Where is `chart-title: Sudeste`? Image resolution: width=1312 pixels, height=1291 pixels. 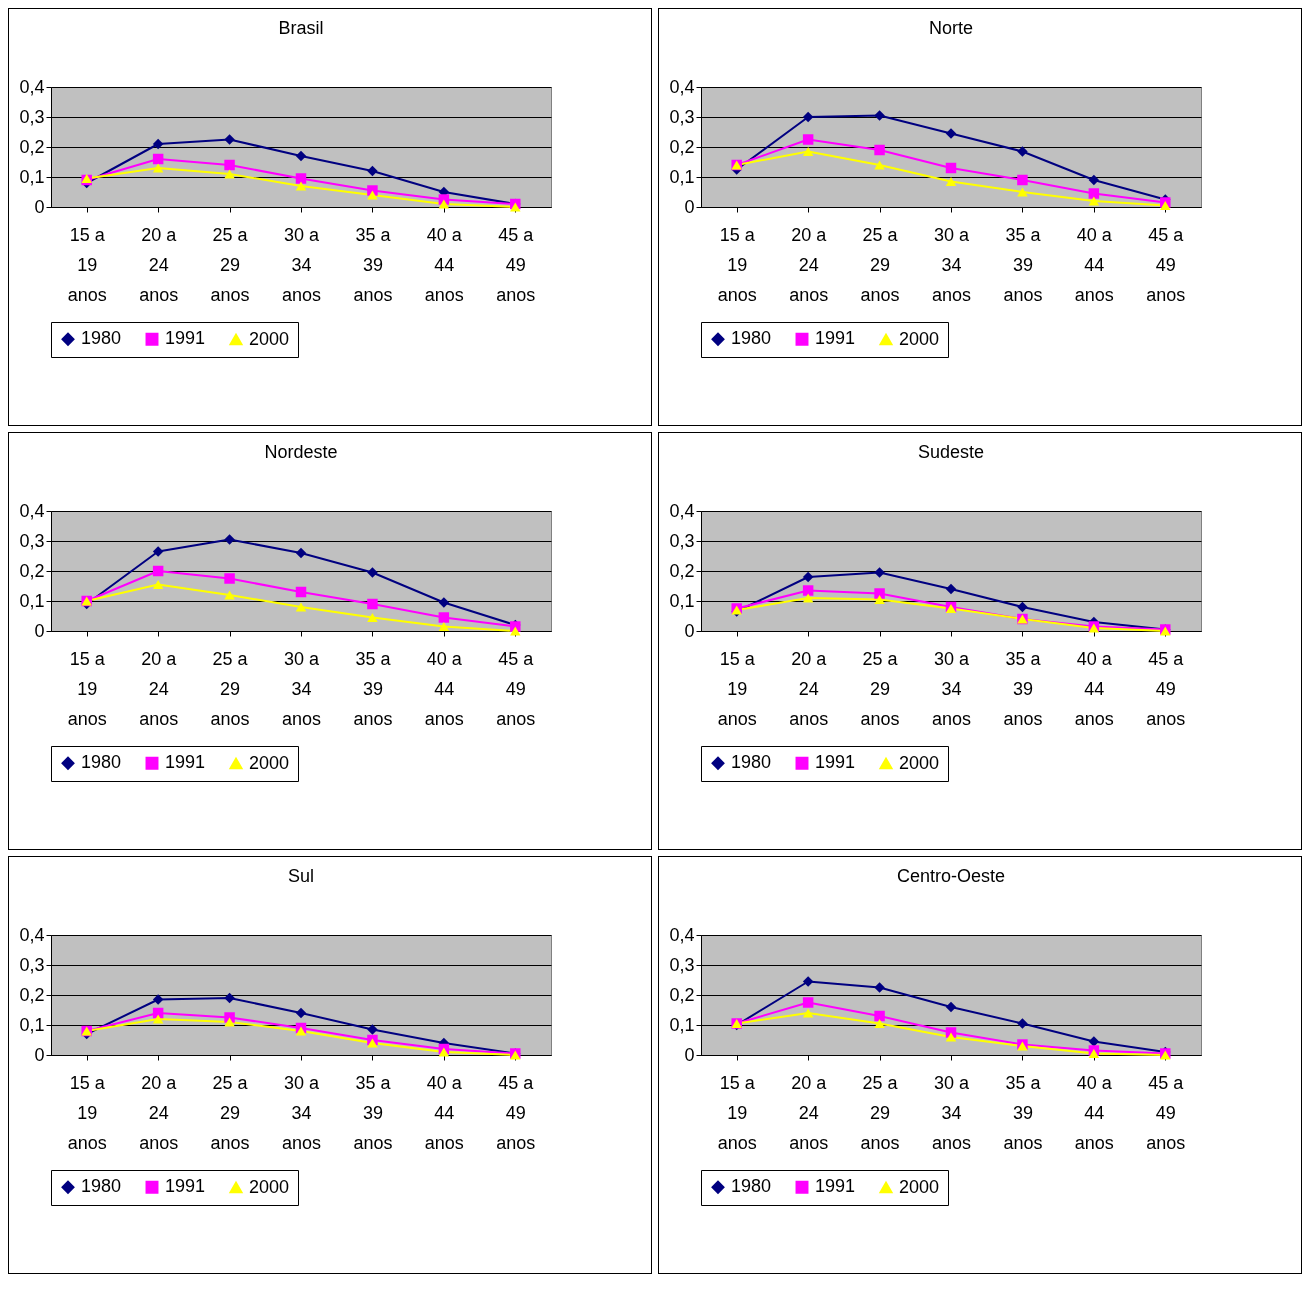
chart-title: Sudeste is located at coordinates (951, 452).